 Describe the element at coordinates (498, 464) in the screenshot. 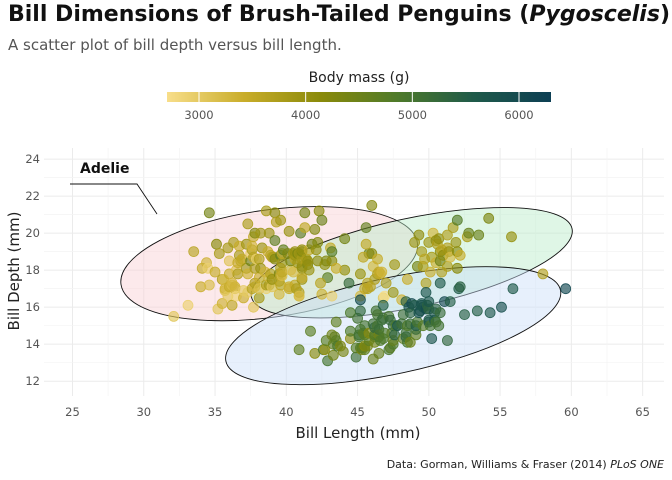

I see `caption-text: Data: Gorman, Williams & Fraser (2014)` at that location.